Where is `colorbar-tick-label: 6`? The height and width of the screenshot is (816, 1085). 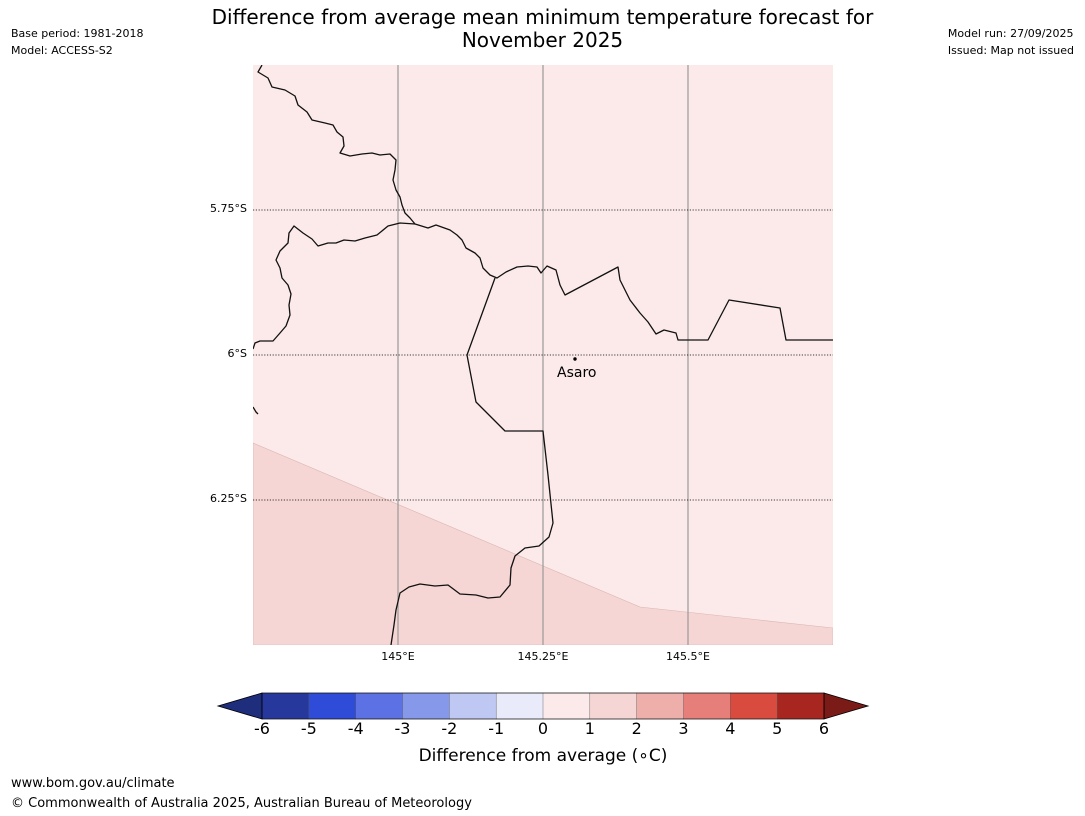 colorbar-tick-label: 6 is located at coordinates (824, 728).